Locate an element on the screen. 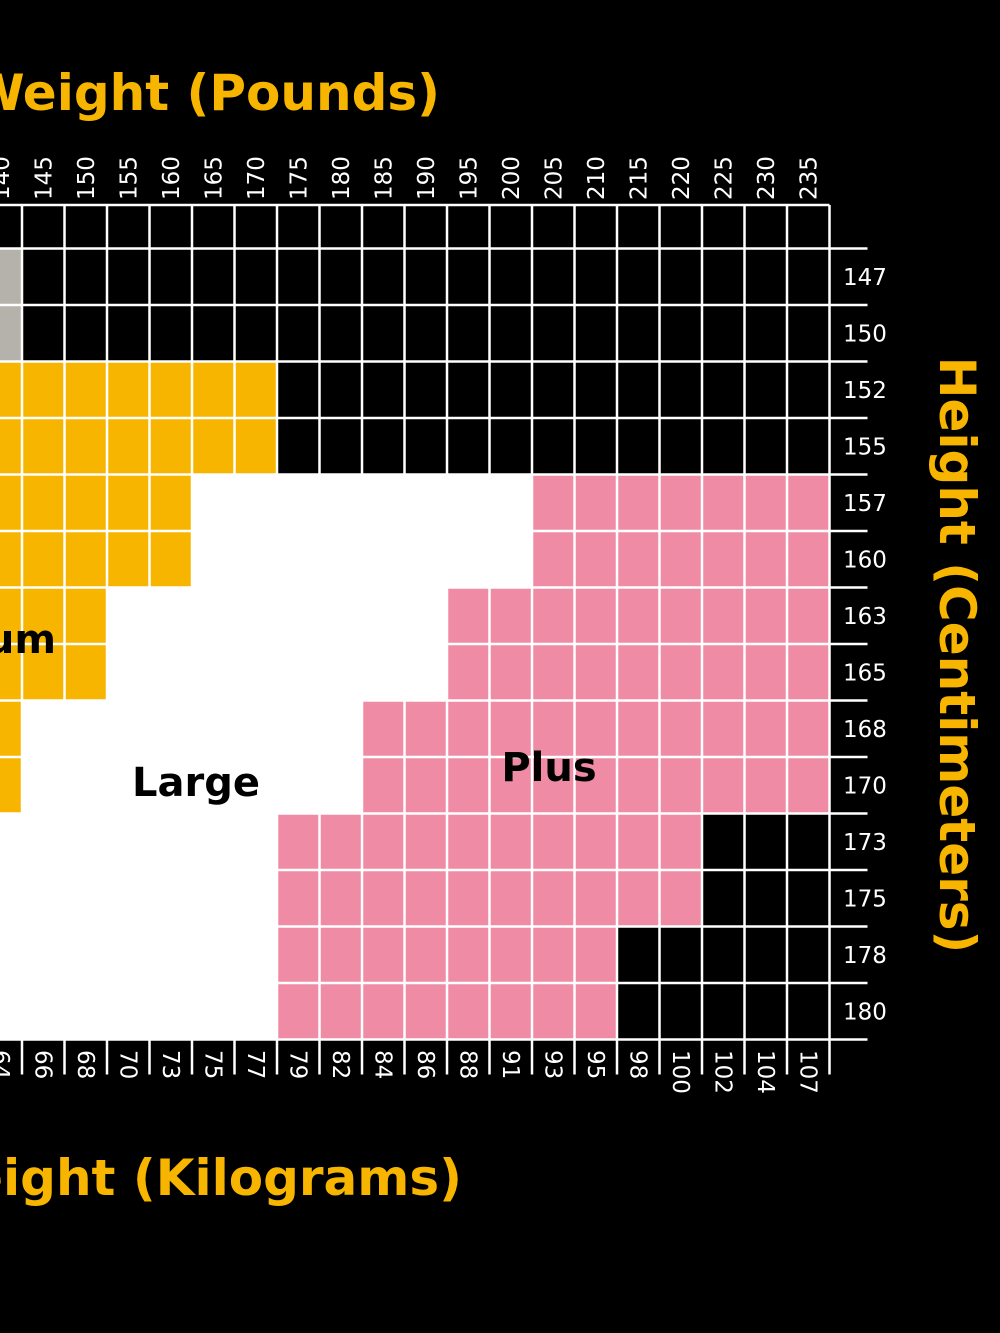 Image resolution: width=1000 pixels, height=1333 pixels. pounds-label: 190 is located at coordinates (427, 178).